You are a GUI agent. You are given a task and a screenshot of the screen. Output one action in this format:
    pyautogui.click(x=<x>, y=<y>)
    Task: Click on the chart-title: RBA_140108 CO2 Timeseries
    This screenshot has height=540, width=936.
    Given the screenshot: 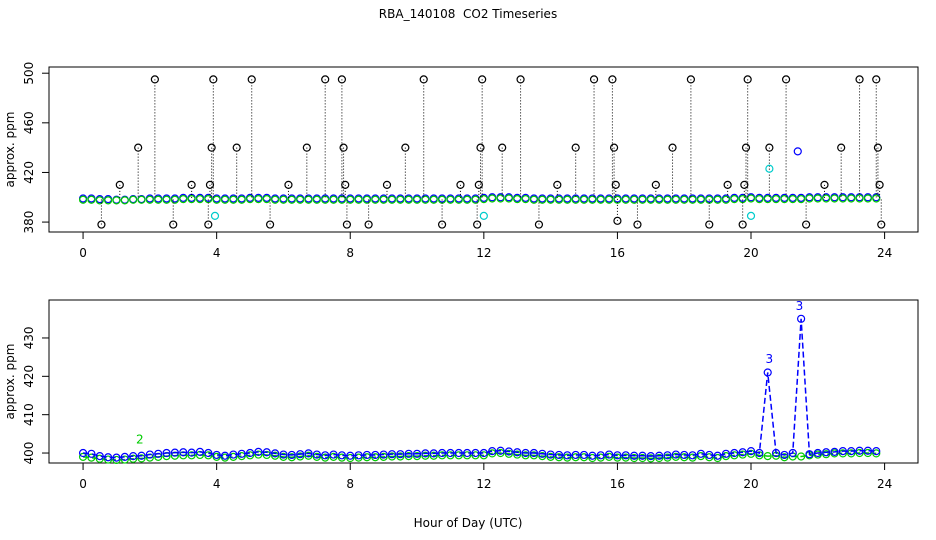 What is the action you would take?
    pyautogui.click(x=468, y=14)
    